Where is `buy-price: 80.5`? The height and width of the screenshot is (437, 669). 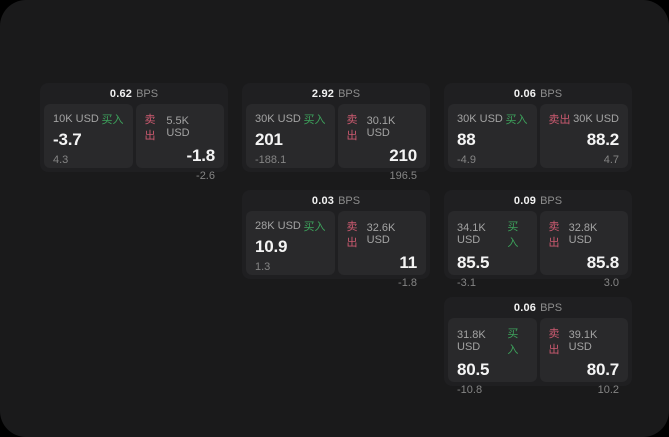 buy-price: 80.5 is located at coordinates (473, 369).